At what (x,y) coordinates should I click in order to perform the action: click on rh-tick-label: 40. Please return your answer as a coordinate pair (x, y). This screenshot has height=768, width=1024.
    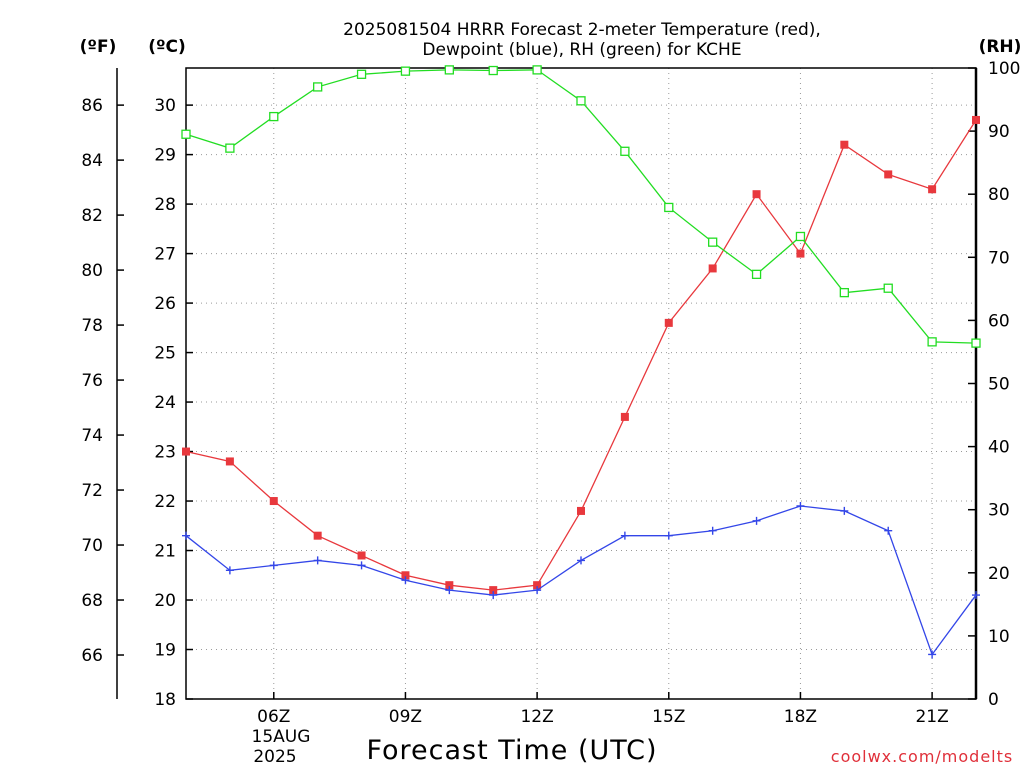
    Looking at the image, I should click on (999, 448).